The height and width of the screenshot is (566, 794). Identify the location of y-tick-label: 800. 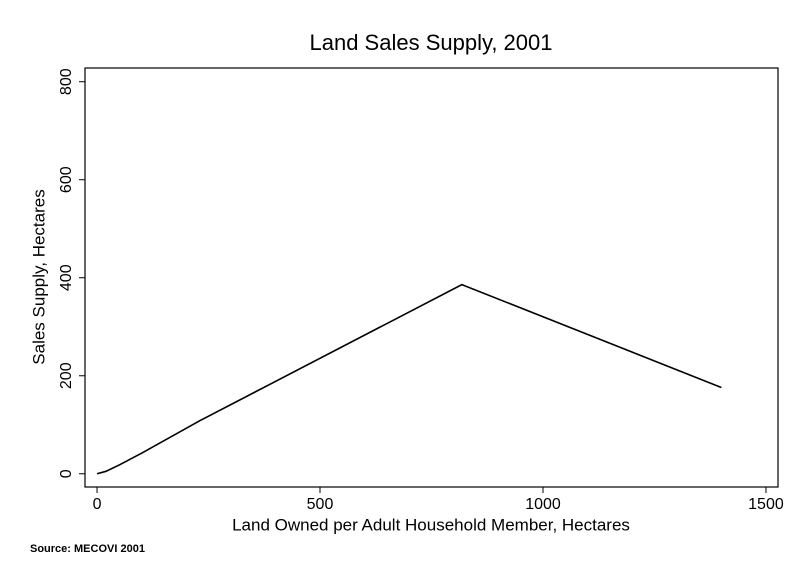
(66, 81).